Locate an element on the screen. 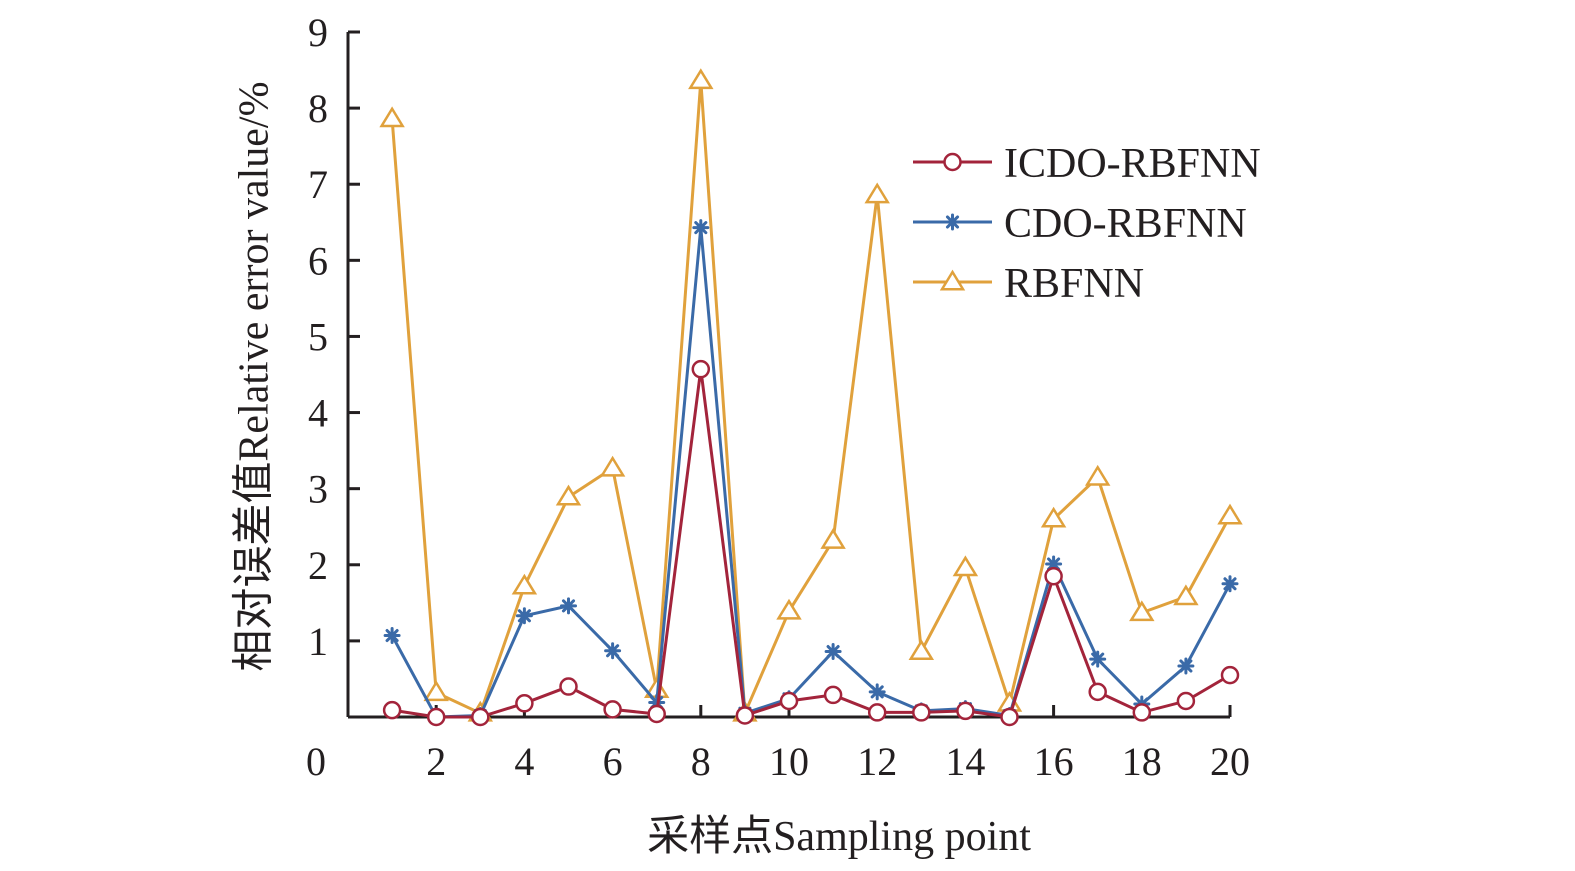 The width and height of the screenshot is (1575, 871). y-ticks: 1 2 3 4 5 6 7 8 9 is located at coordinates (334, 337).